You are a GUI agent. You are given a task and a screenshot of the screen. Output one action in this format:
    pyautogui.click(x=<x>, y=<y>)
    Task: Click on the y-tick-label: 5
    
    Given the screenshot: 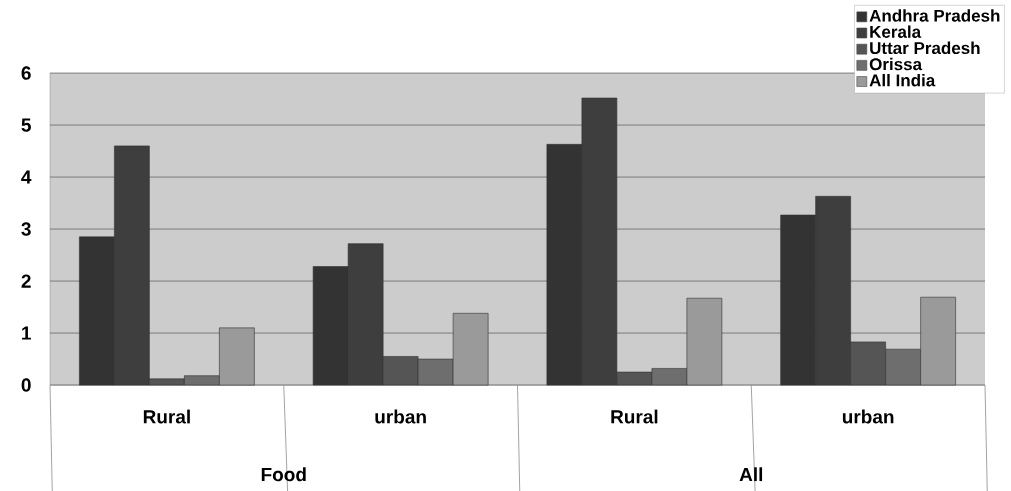 What is the action you would take?
    pyautogui.click(x=26, y=125)
    